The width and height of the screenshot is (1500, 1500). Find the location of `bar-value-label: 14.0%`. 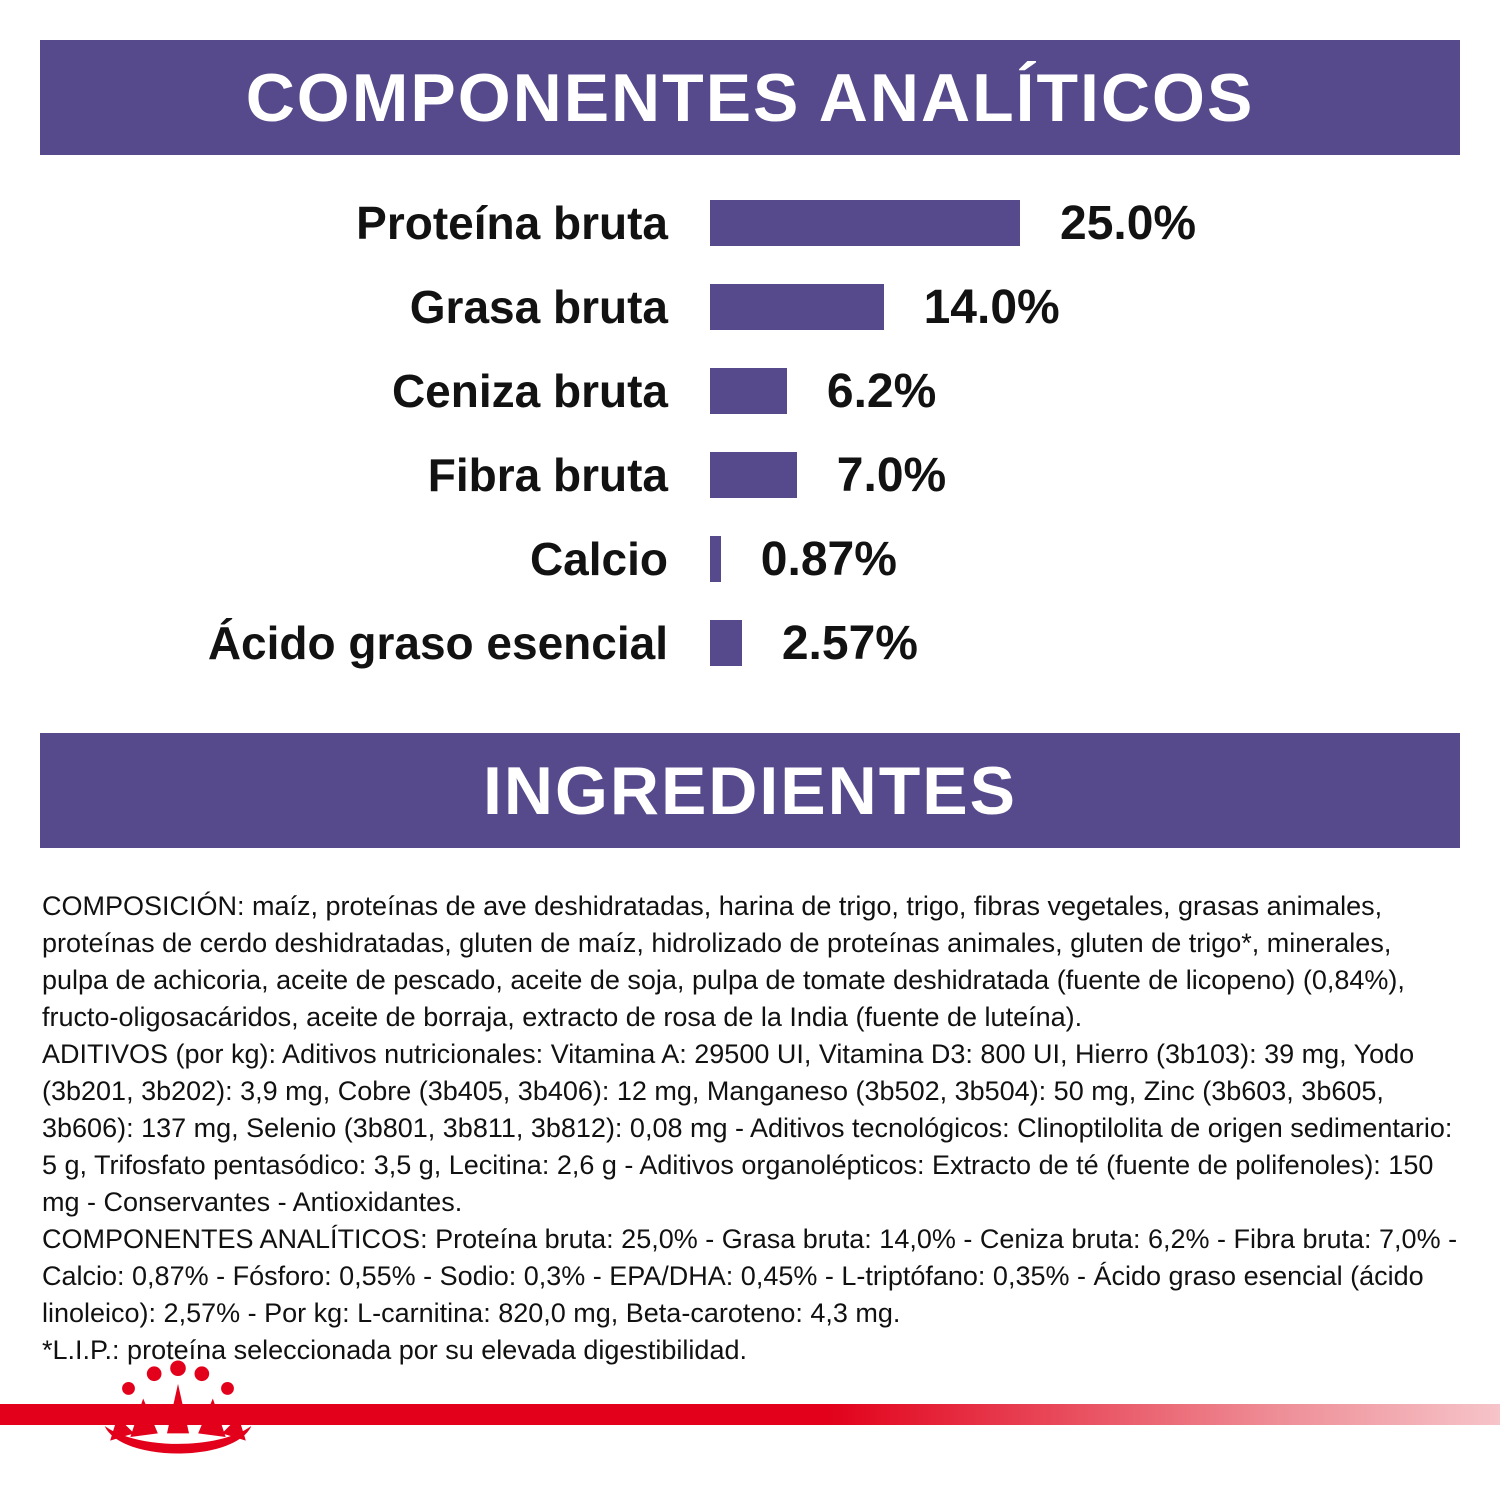

bar-value-label: 14.0% is located at coordinates (991, 307).